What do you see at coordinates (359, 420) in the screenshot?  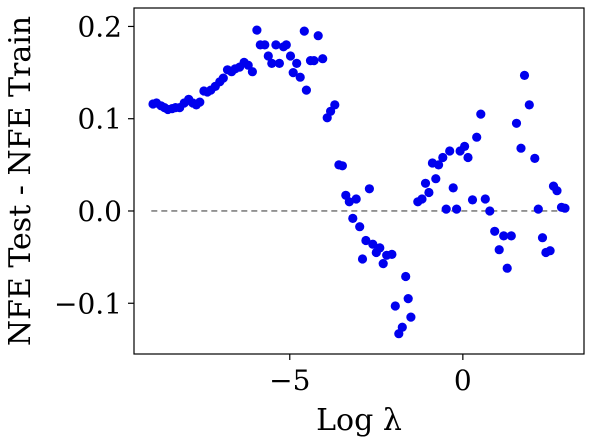 I see `x-axis-label: Log λ` at bounding box center [359, 420].